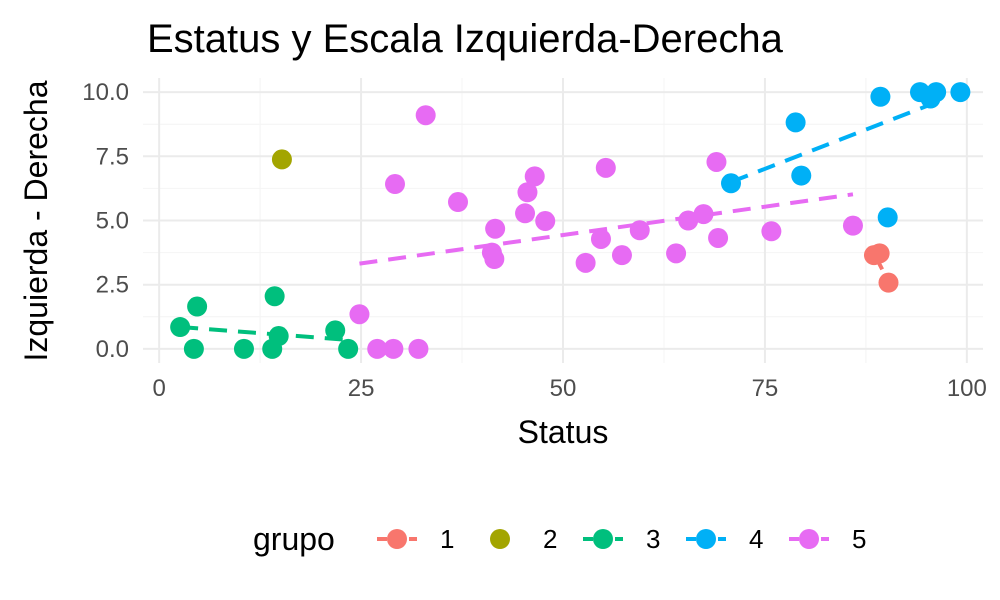 Image resolution: width=1000 pixels, height=600 pixels. What do you see at coordinates (563, 432) in the screenshot?
I see `x-axis-label: Status` at bounding box center [563, 432].